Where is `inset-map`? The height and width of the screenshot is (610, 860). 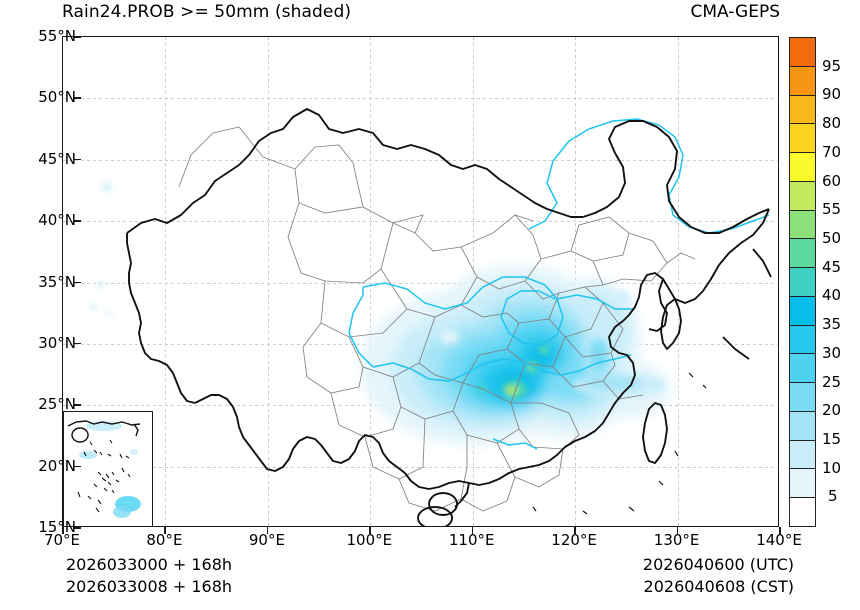 inset-map is located at coordinates (104, 469).